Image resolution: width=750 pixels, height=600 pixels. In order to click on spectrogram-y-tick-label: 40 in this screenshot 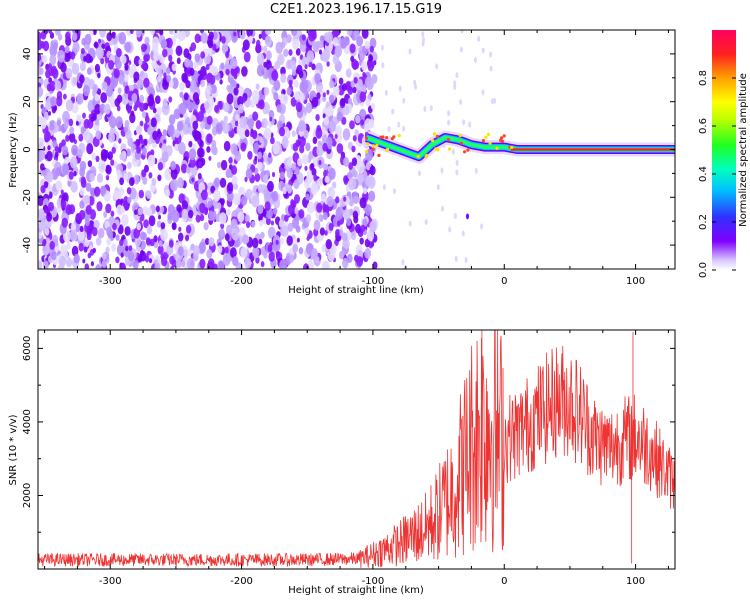, I will do `click(27, 54)`.